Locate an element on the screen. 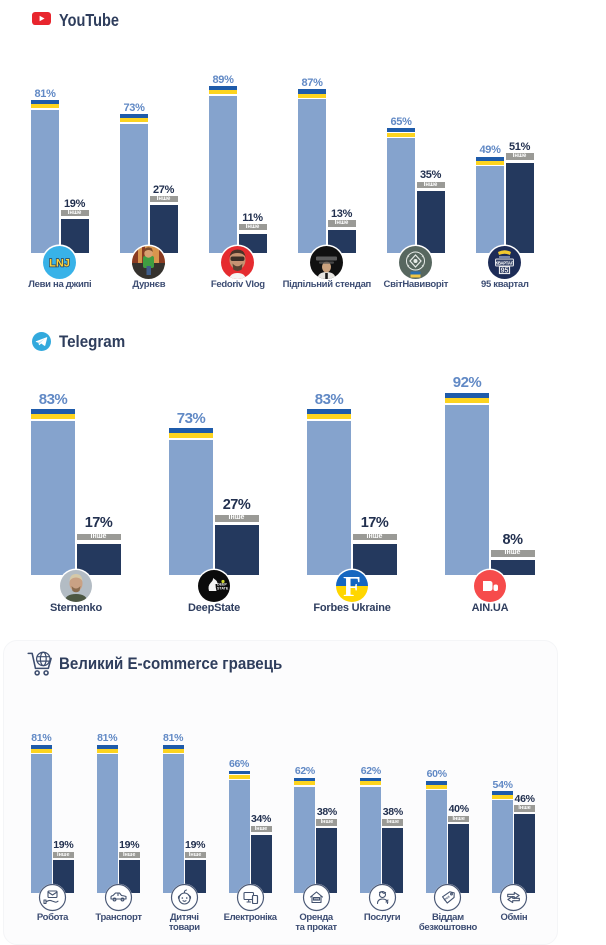 This screenshot has width=606, height=945. svg-text: LNJ is located at coordinates (59, 263).